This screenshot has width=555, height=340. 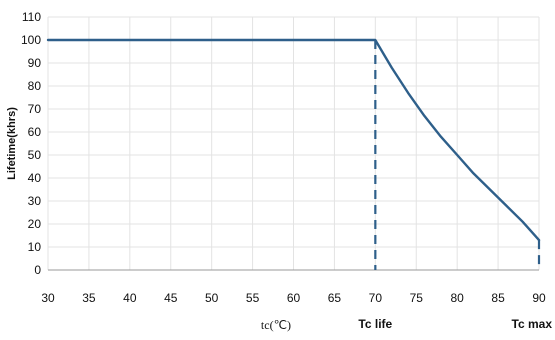 What do you see at coordinates (31, 40) in the screenshot?
I see `y-tick-label: 100` at bounding box center [31, 40].